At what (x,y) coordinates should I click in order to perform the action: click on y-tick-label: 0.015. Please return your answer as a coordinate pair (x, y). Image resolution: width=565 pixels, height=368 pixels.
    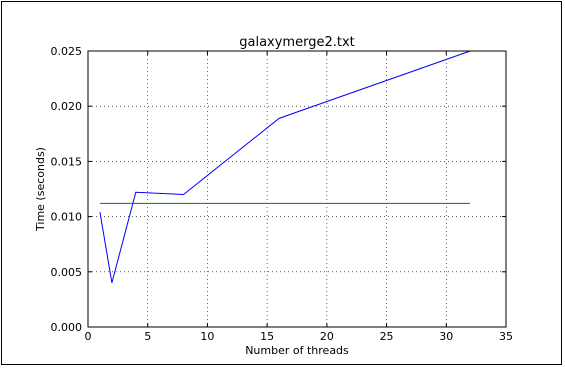
    Looking at the image, I should click on (67, 161).